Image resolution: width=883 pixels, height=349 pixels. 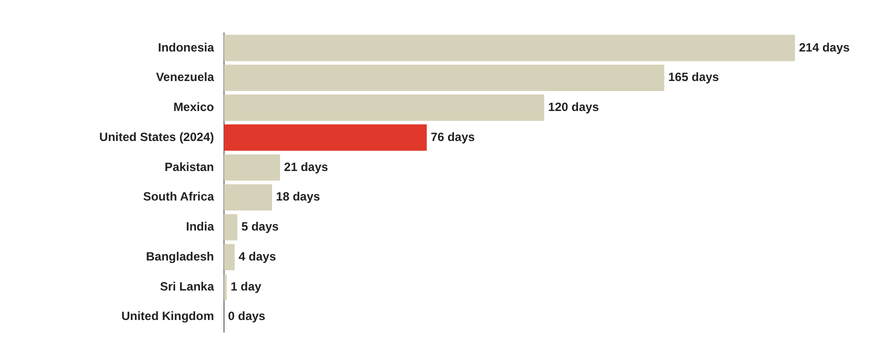 I want to click on data-label: 76 days, so click(x=453, y=137).